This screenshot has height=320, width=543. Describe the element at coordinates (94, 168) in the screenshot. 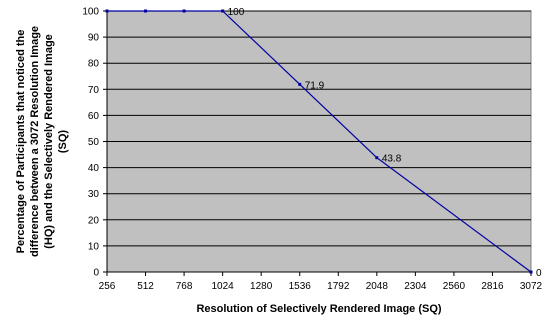

I see `y-tick-label: 40` at that location.